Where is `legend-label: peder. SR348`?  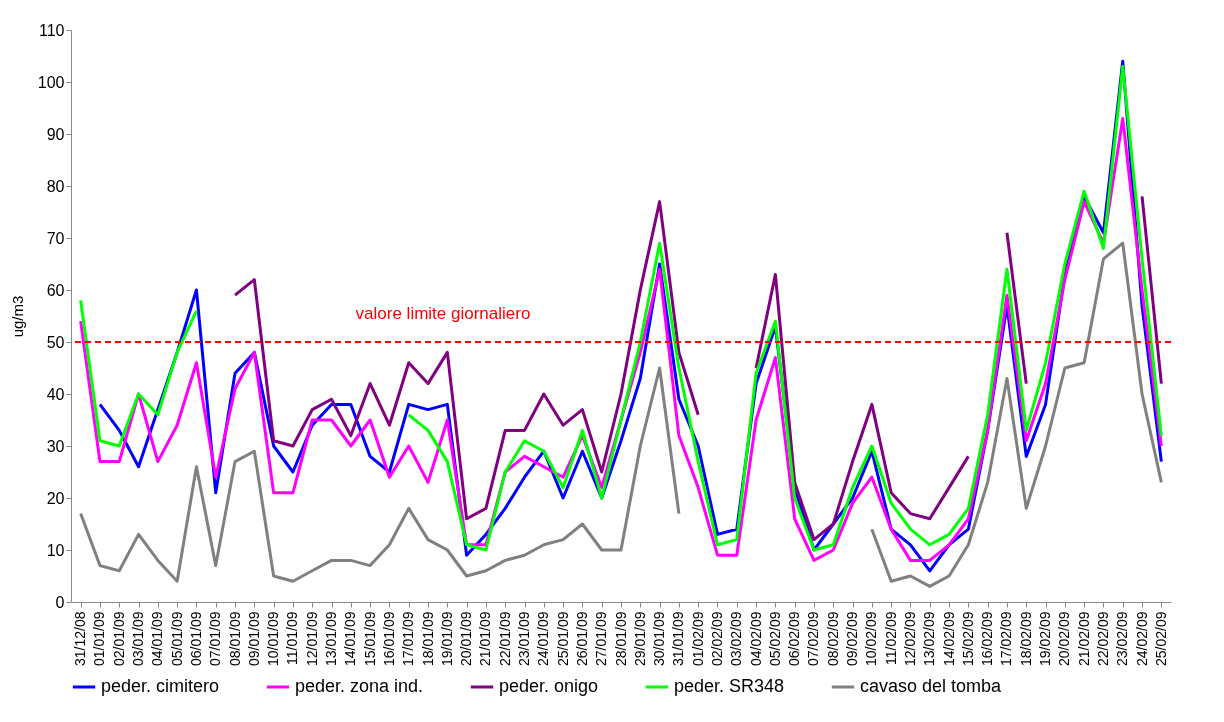 legend-label: peder. SR348 is located at coordinates (729, 686).